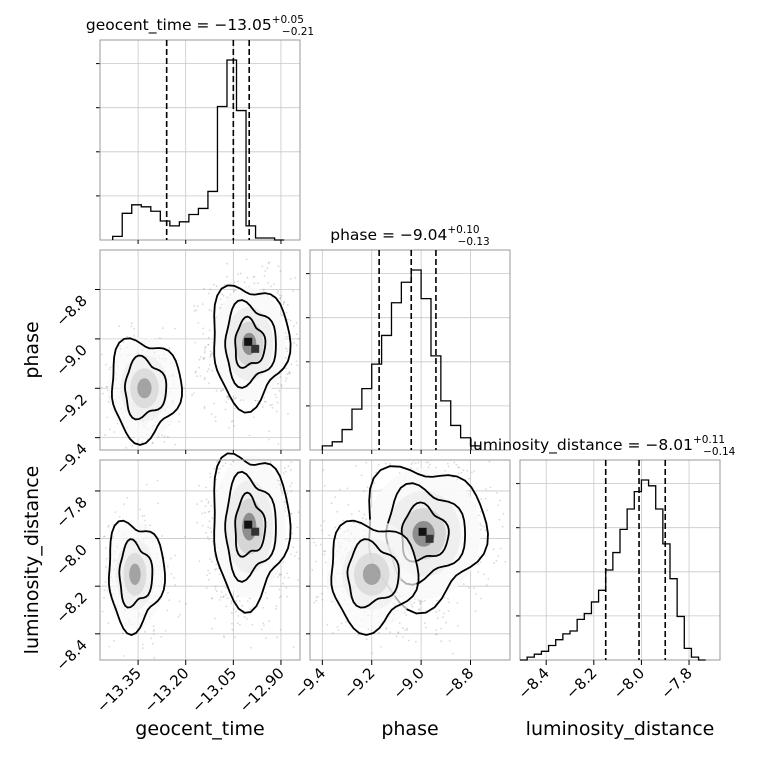 The height and width of the screenshot is (760, 760). I want to click on x-axis-label: luminosity_distance, so click(620, 729).